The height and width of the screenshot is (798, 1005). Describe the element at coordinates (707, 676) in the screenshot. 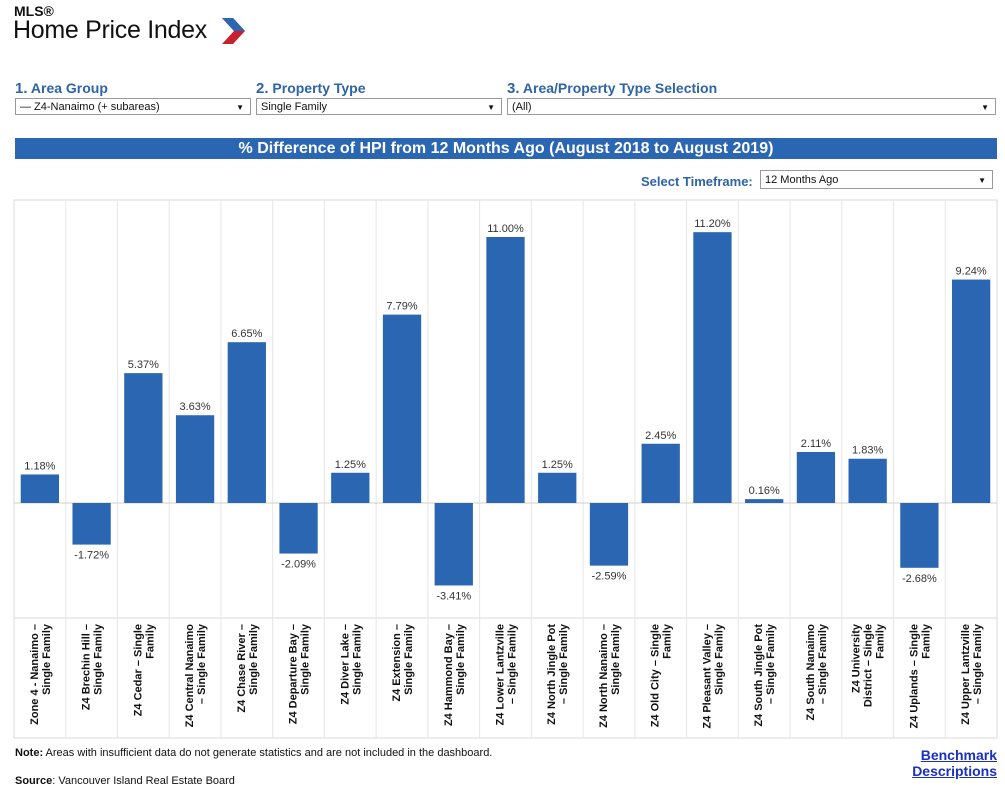

I see `category-label-line: Z4 Pleasant Valley –` at that location.